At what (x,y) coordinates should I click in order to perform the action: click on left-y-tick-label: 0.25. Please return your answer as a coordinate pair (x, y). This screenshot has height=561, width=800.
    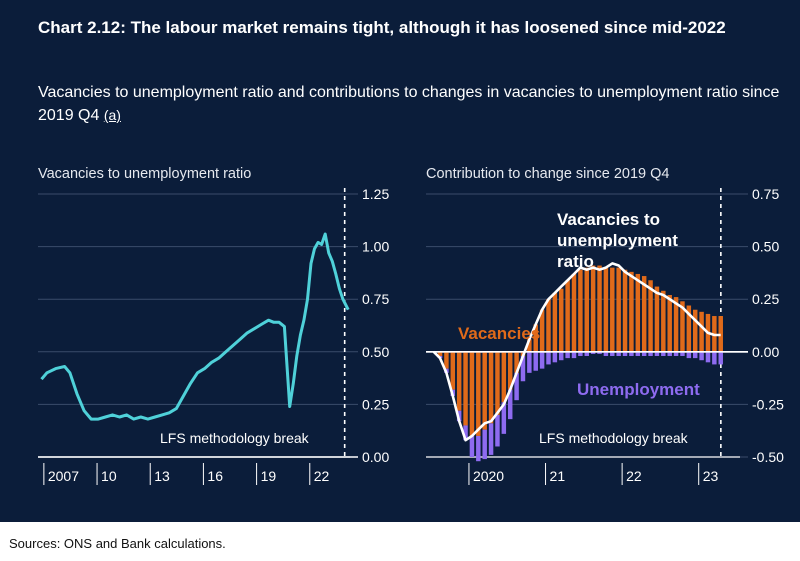
    Looking at the image, I should click on (375, 404).